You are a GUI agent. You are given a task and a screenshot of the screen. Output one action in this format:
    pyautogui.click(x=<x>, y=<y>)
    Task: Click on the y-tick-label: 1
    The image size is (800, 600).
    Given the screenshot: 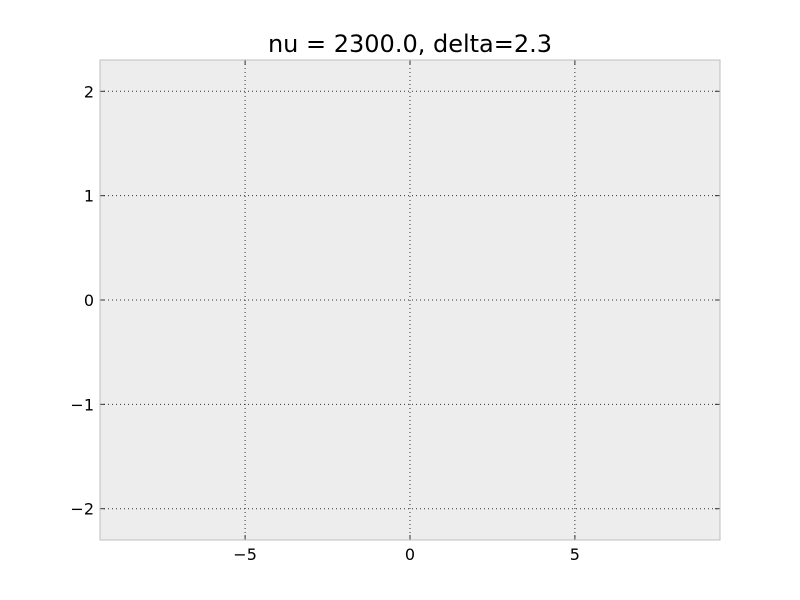 What is the action you would take?
    pyautogui.click(x=89, y=196)
    